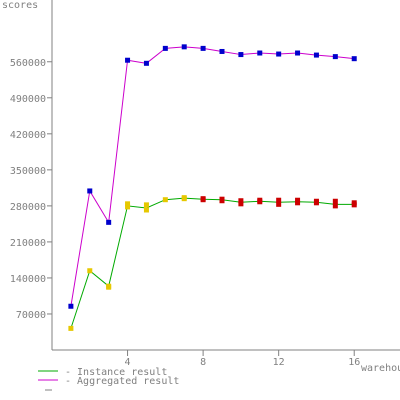 This screenshot has height=400, width=400. Describe the element at coordinates (28, 63) in the screenshot. I see `y-tick-label: 560000` at that location.